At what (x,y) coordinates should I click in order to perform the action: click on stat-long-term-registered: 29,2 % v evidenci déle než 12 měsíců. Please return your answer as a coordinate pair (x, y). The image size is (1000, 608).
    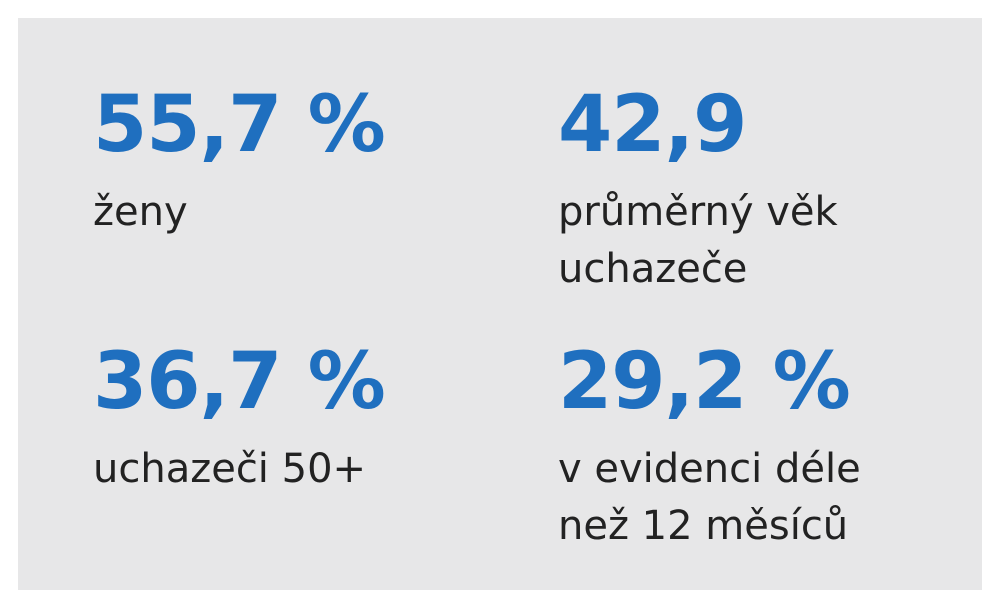
    Looking at the image, I should click on (709, 449).